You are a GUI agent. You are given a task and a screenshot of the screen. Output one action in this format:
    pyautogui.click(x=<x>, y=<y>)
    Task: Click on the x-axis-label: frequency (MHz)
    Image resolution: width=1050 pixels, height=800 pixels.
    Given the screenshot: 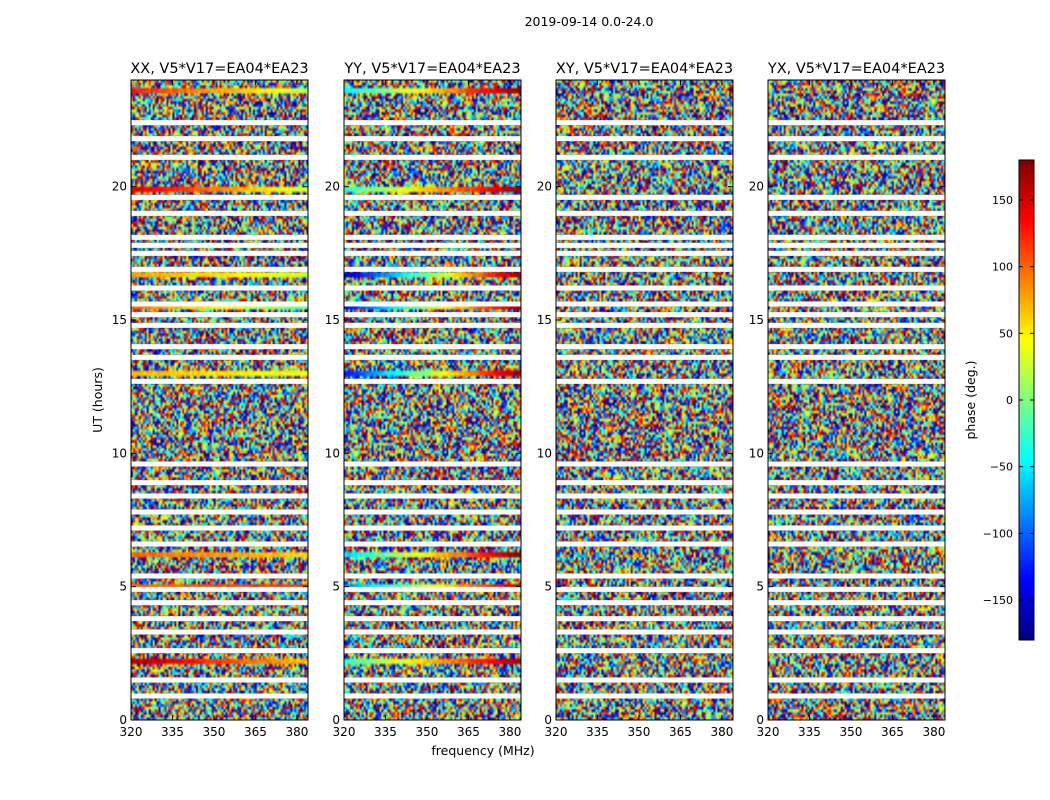 What is the action you would take?
    pyautogui.click(x=482, y=750)
    